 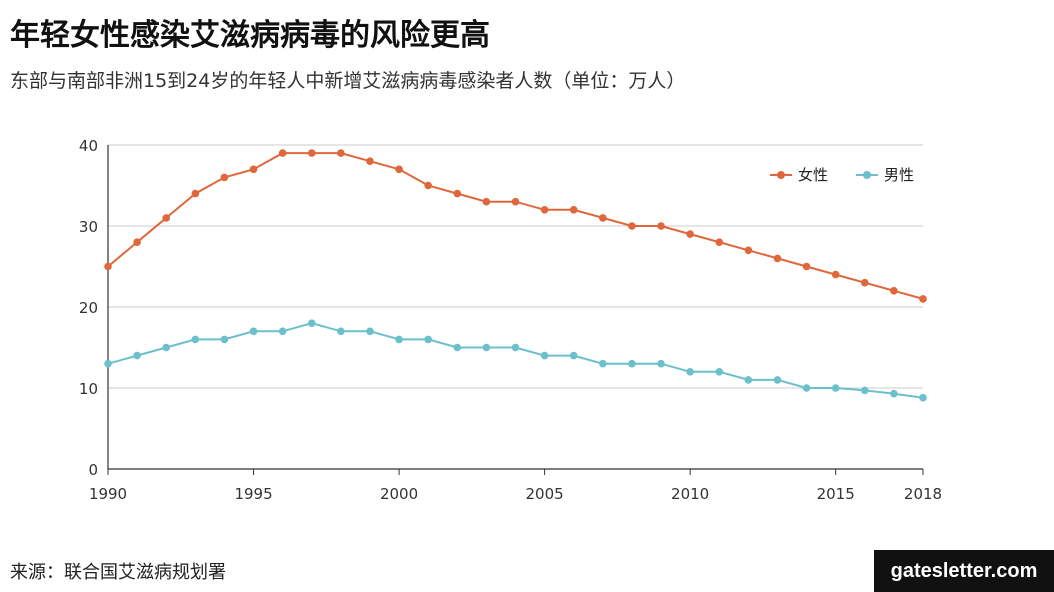 I want to click on data-point-female-1996, so click(x=282, y=153).